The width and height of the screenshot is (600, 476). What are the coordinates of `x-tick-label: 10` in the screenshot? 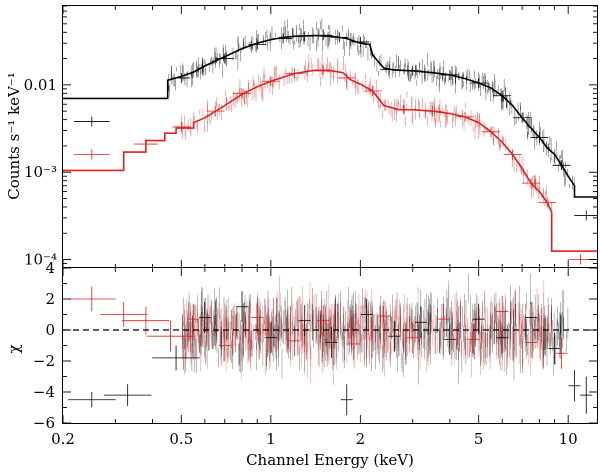 It's located at (568, 439).